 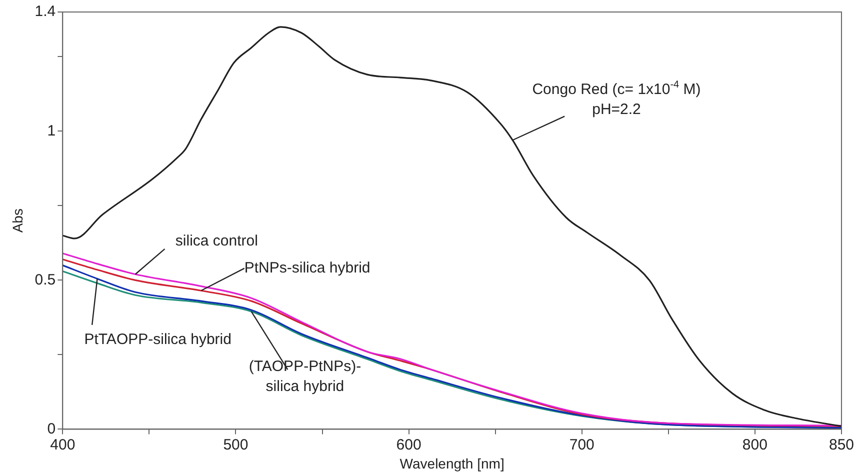 What do you see at coordinates (307, 267) in the screenshot?
I see `series-label: PtNPs-silica hybrid` at bounding box center [307, 267].